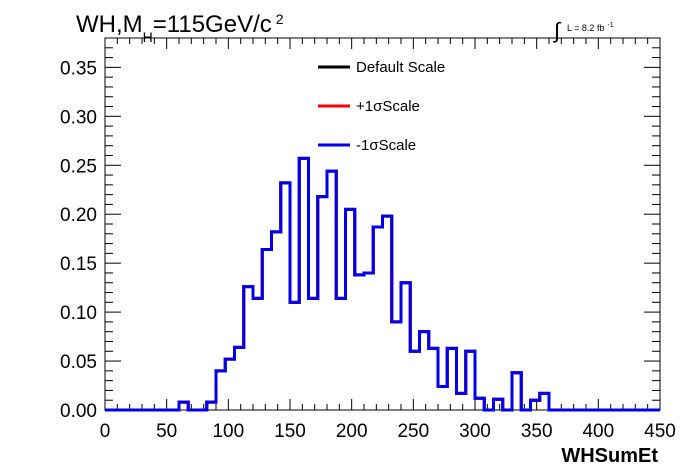 The image size is (696, 472). I want to click on x-tick-label: 100, so click(228, 431).